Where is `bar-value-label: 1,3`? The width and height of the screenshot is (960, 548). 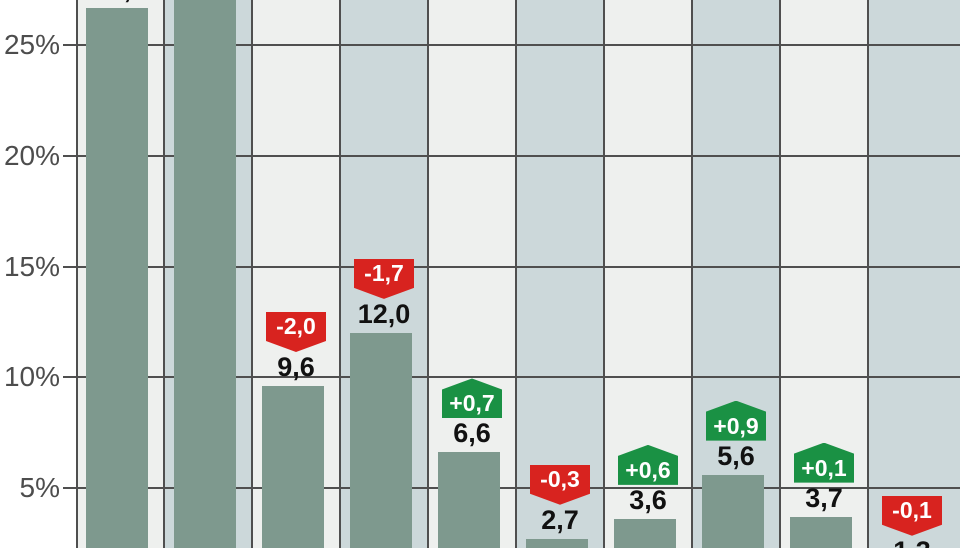
bar-value-label: 1,3 is located at coordinates (912, 542).